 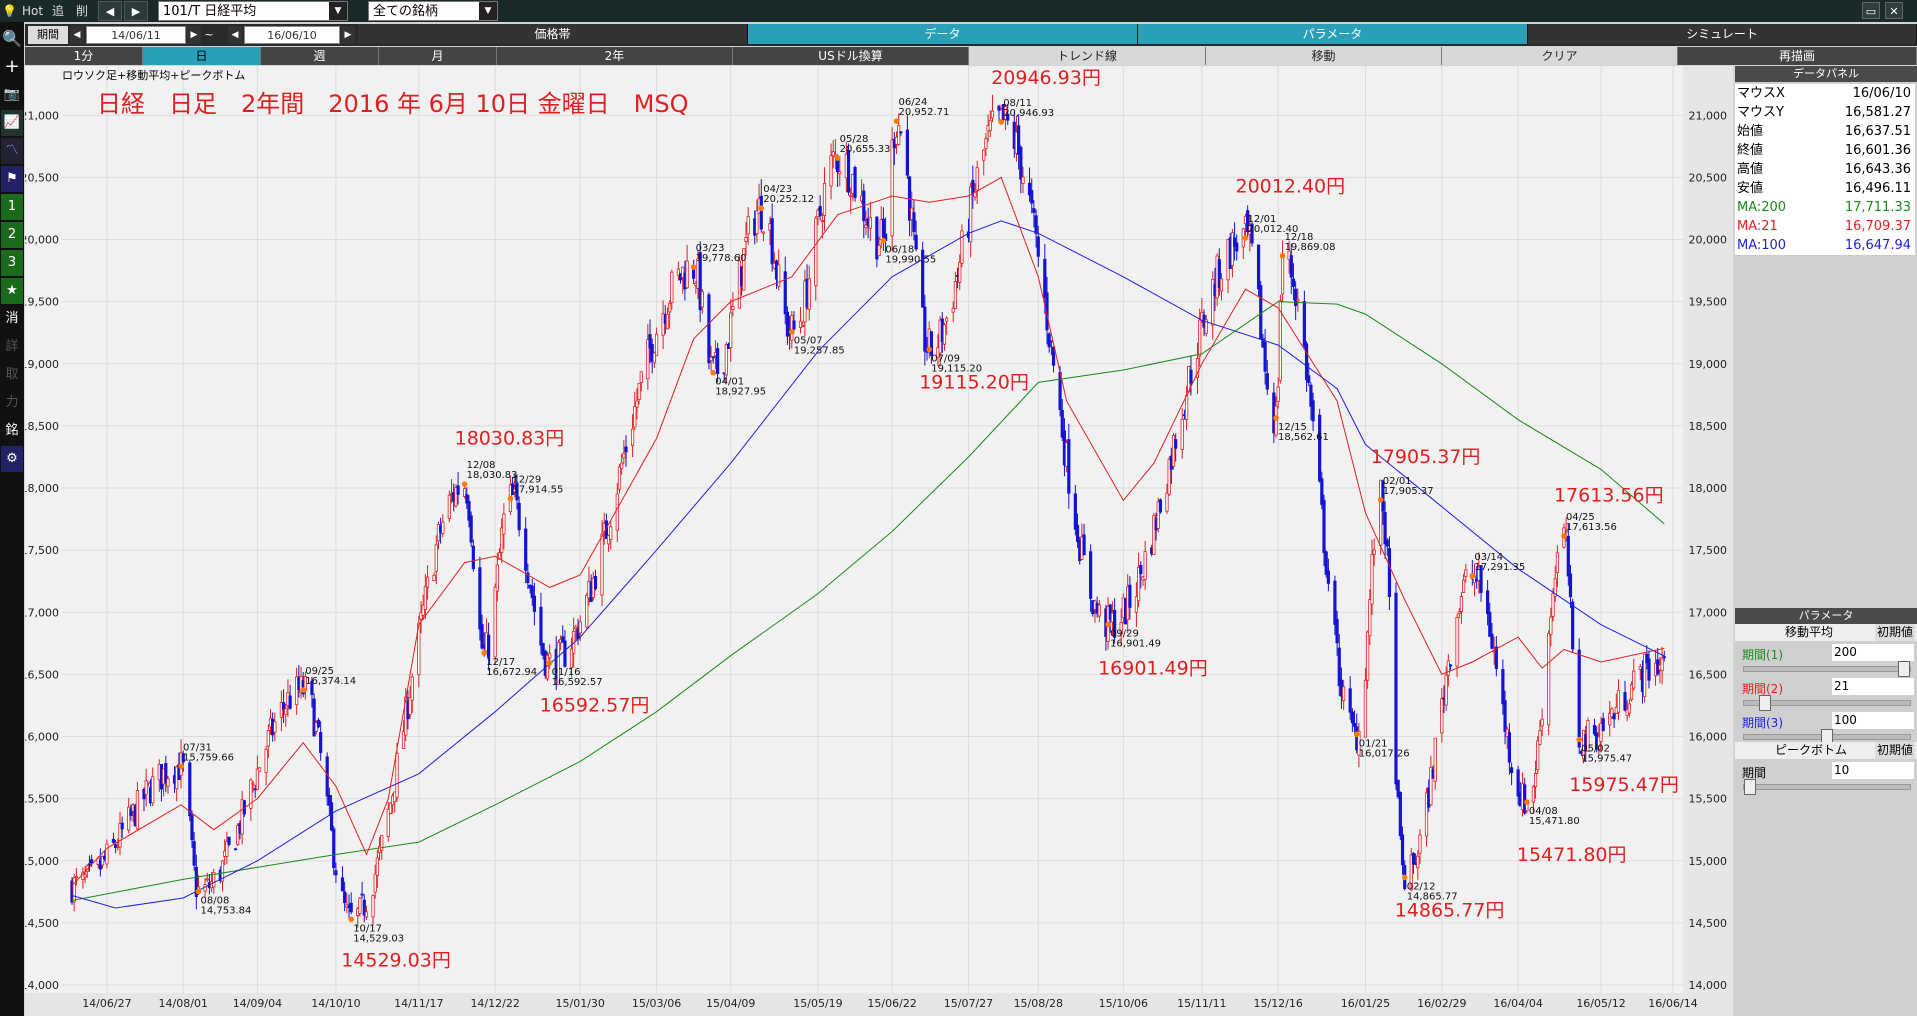 What do you see at coordinates (1750, 150) in the screenshot?
I see `panel-row-key: 終値` at bounding box center [1750, 150].